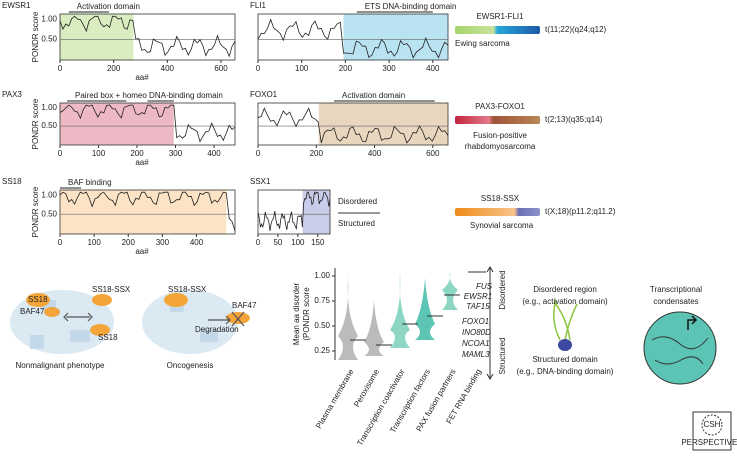 The height and width of the screenshot is (465, 737). Describe the element at coordinates (277, 242) in the screenshot. I see `x-tick-label: 50` at that location.